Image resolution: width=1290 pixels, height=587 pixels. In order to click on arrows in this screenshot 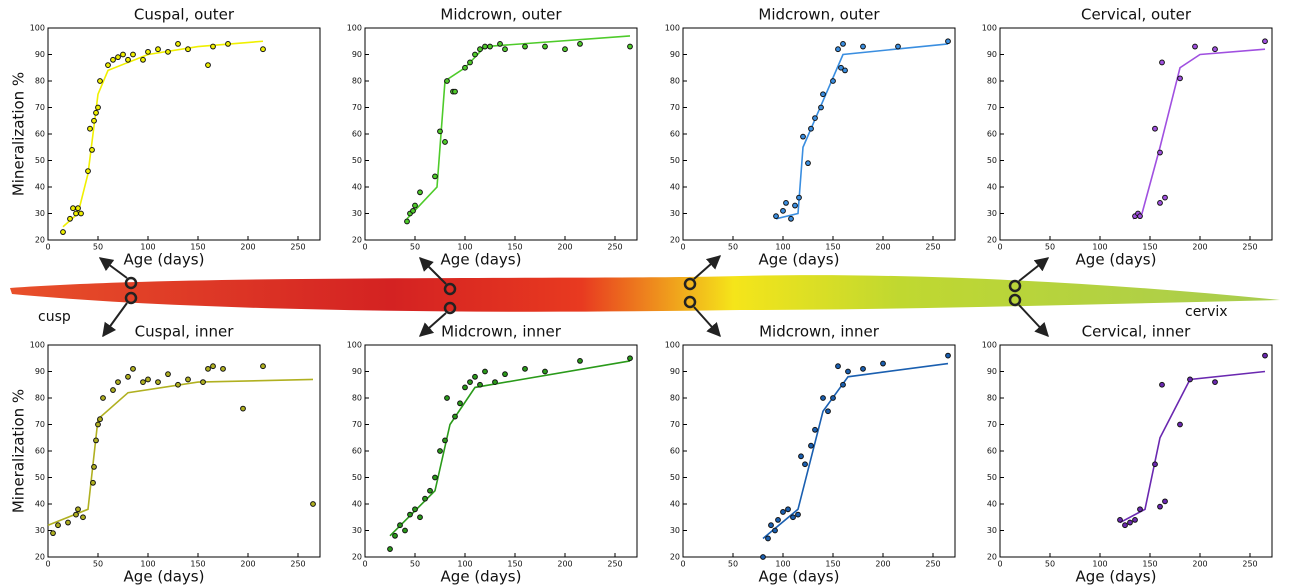, I will do `click(574, 296)`.